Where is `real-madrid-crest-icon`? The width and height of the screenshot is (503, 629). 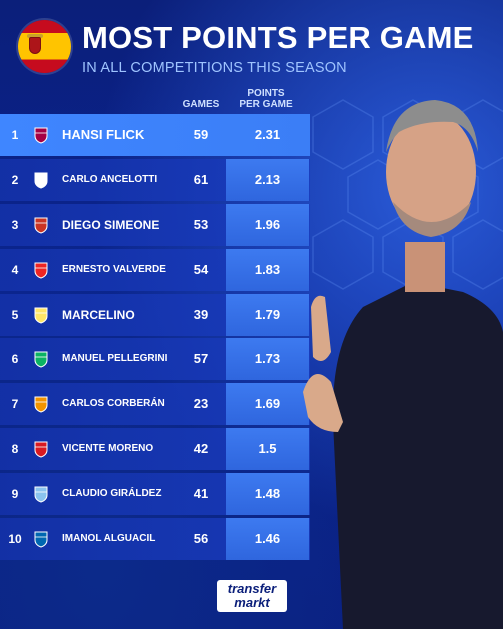
real-madrid-crest-icon is located at coordinates (41, 180).